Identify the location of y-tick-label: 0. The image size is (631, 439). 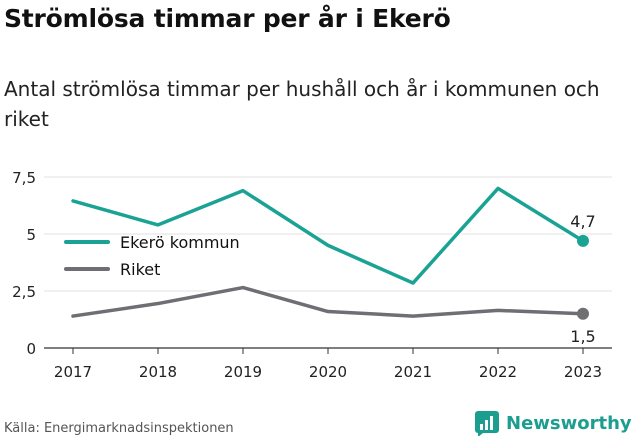
(31, 349).